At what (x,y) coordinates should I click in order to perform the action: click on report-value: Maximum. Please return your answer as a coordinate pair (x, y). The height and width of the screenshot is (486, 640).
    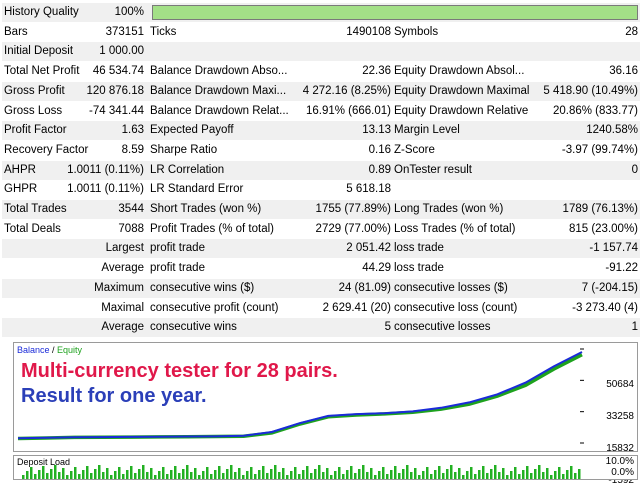
    Looking at the image, I should click on (119, 287).